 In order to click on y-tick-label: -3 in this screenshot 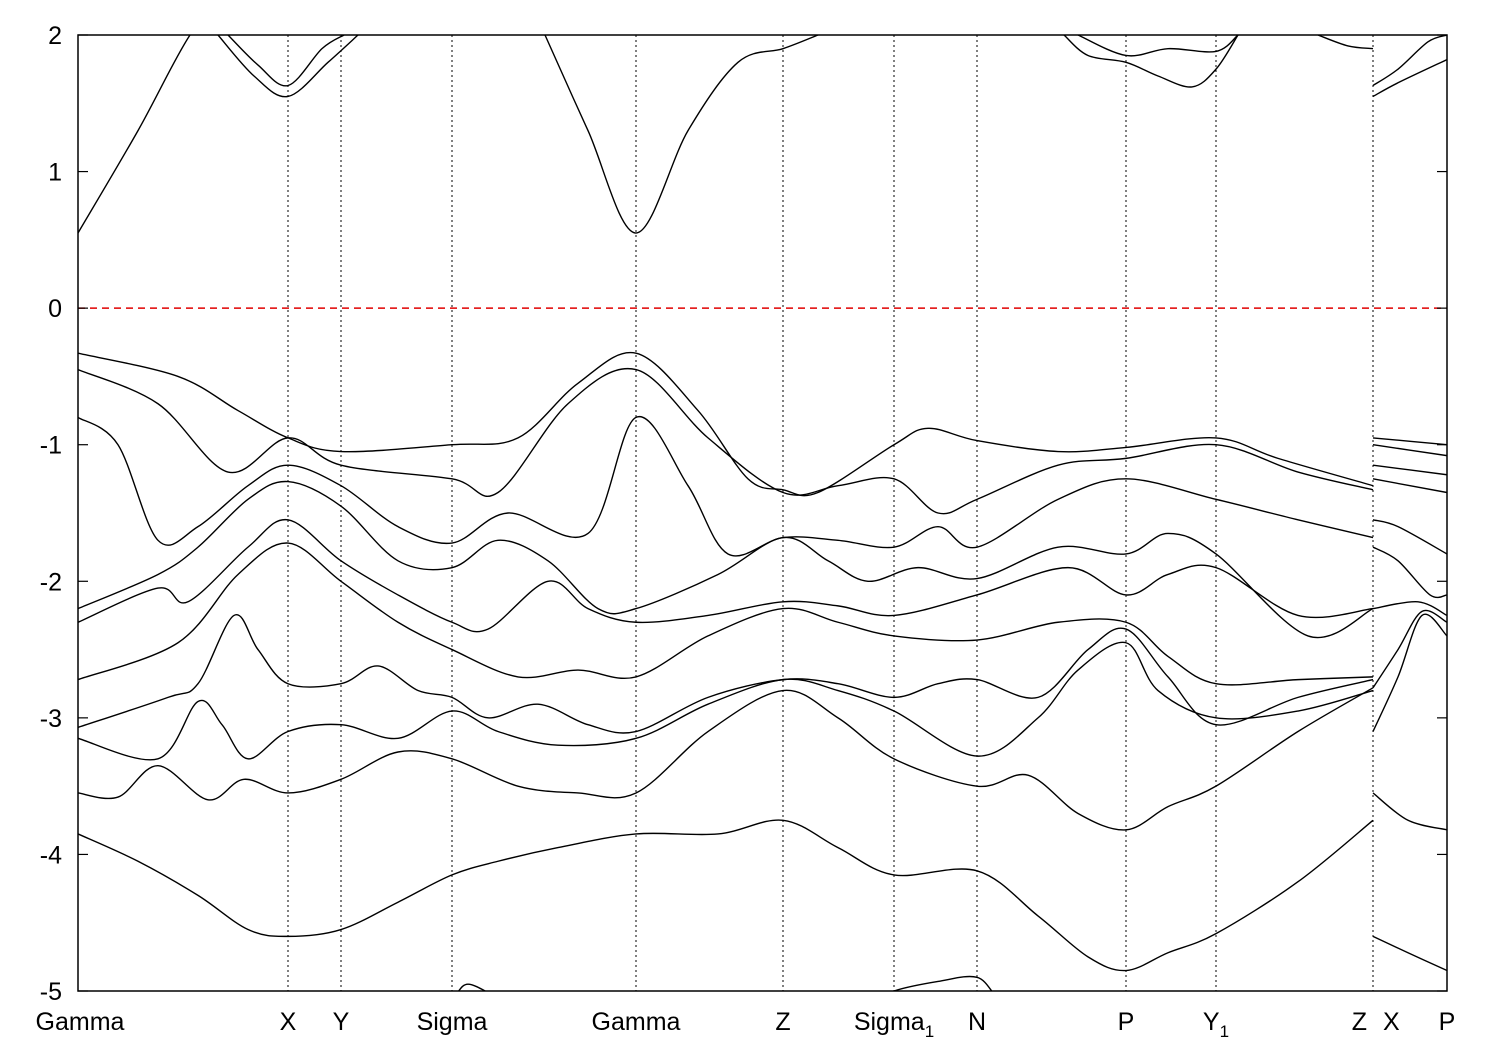, I will do `click(51, 719)`.